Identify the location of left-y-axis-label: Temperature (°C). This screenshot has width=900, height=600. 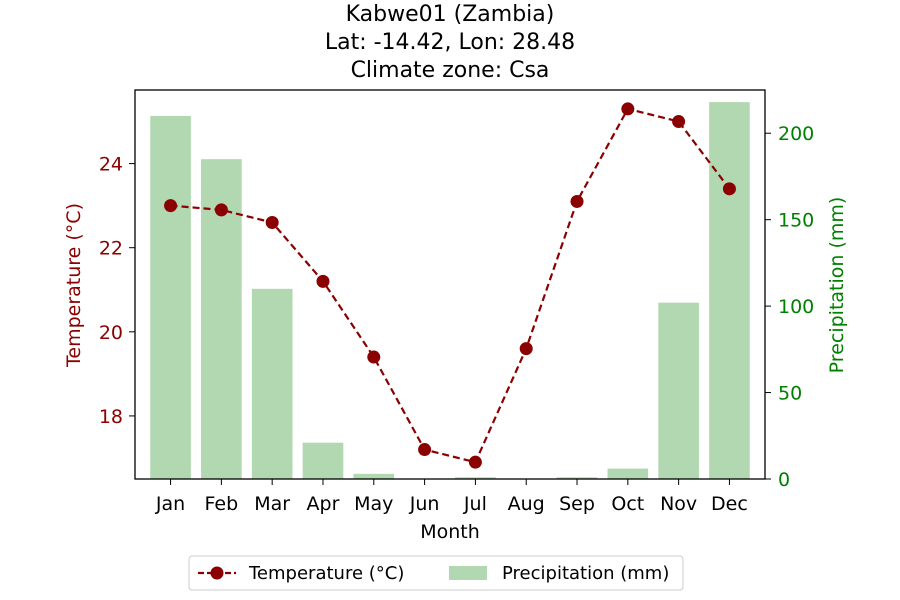
(74, 285).